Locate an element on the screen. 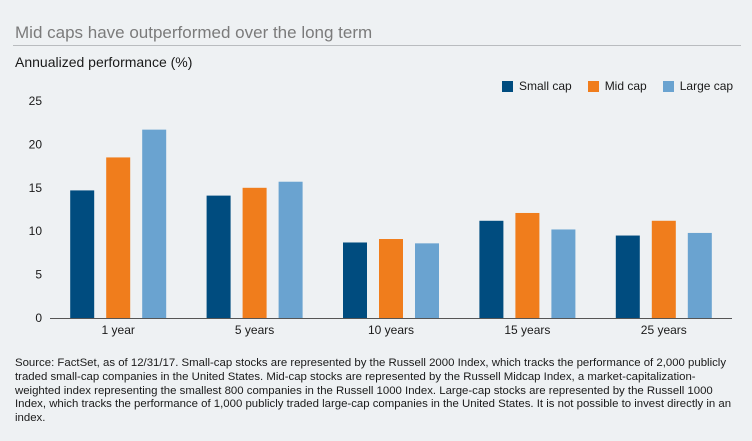 This screenshot has width=752, height=441. legend-item-small-cap: Small cap is located at coordinates (537, 86).